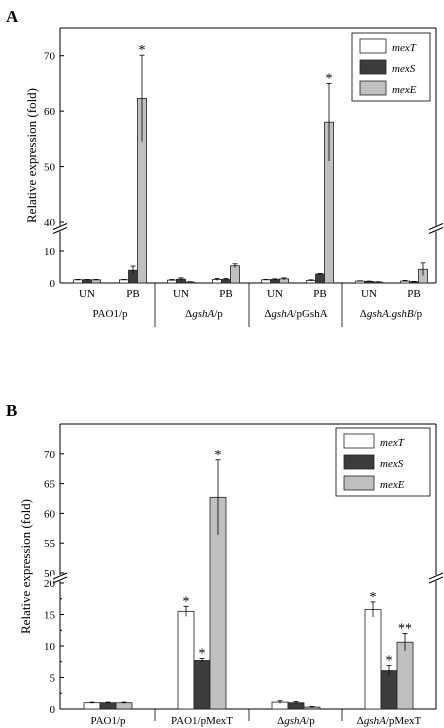 The width and height of the screenshot is (444, 728). What do you see at coordinates (295, 314) in the screenshot?
I see `panel-a-group-label: ΔgshA/pGshA` at bounding box center [295, 314].